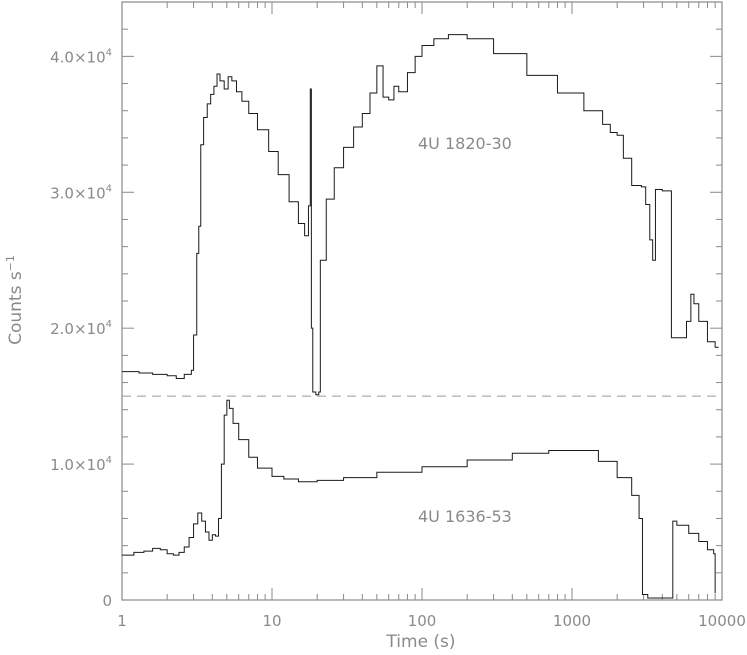 This screenshot has height=655, width=747. I want to click on y-tick-mantissa: 4.0×10, so click(78, 57).